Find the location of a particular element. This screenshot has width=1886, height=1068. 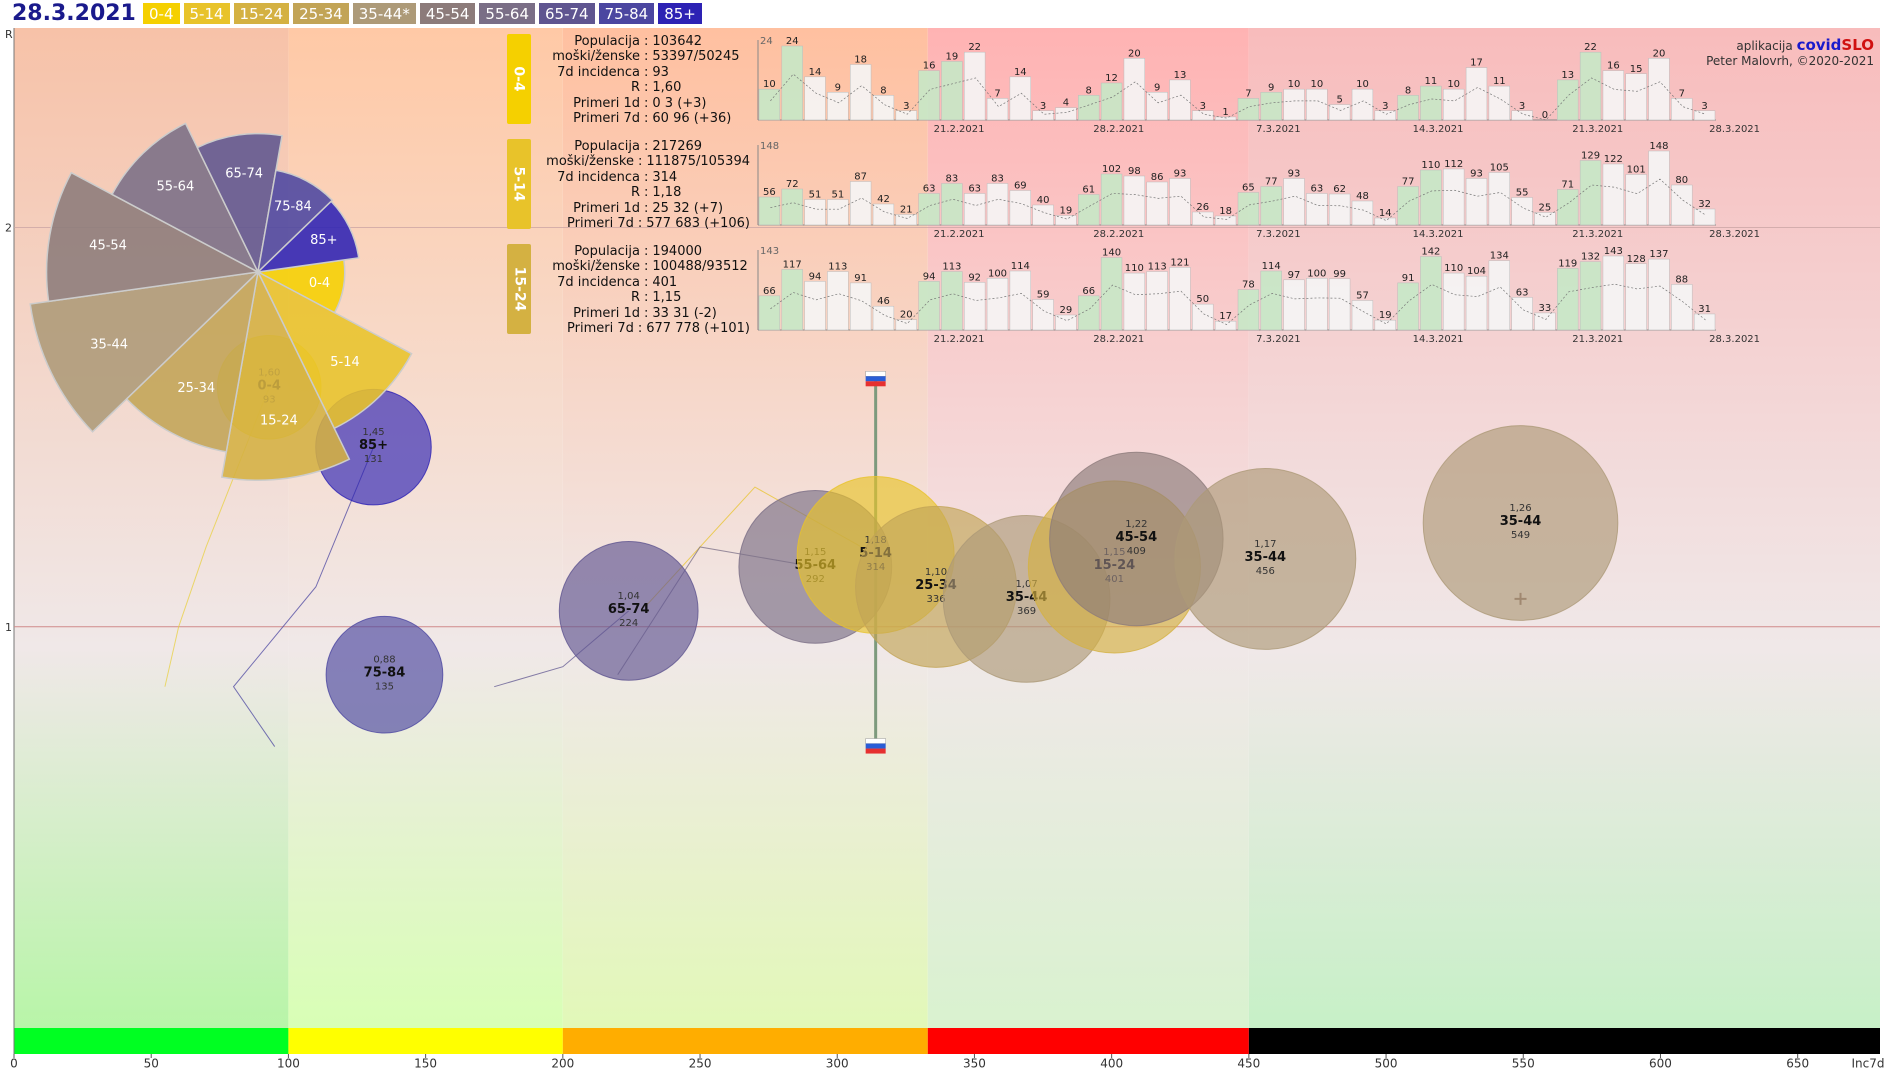

bubble-inc-label: 135 is located at coordinates (384, 687).